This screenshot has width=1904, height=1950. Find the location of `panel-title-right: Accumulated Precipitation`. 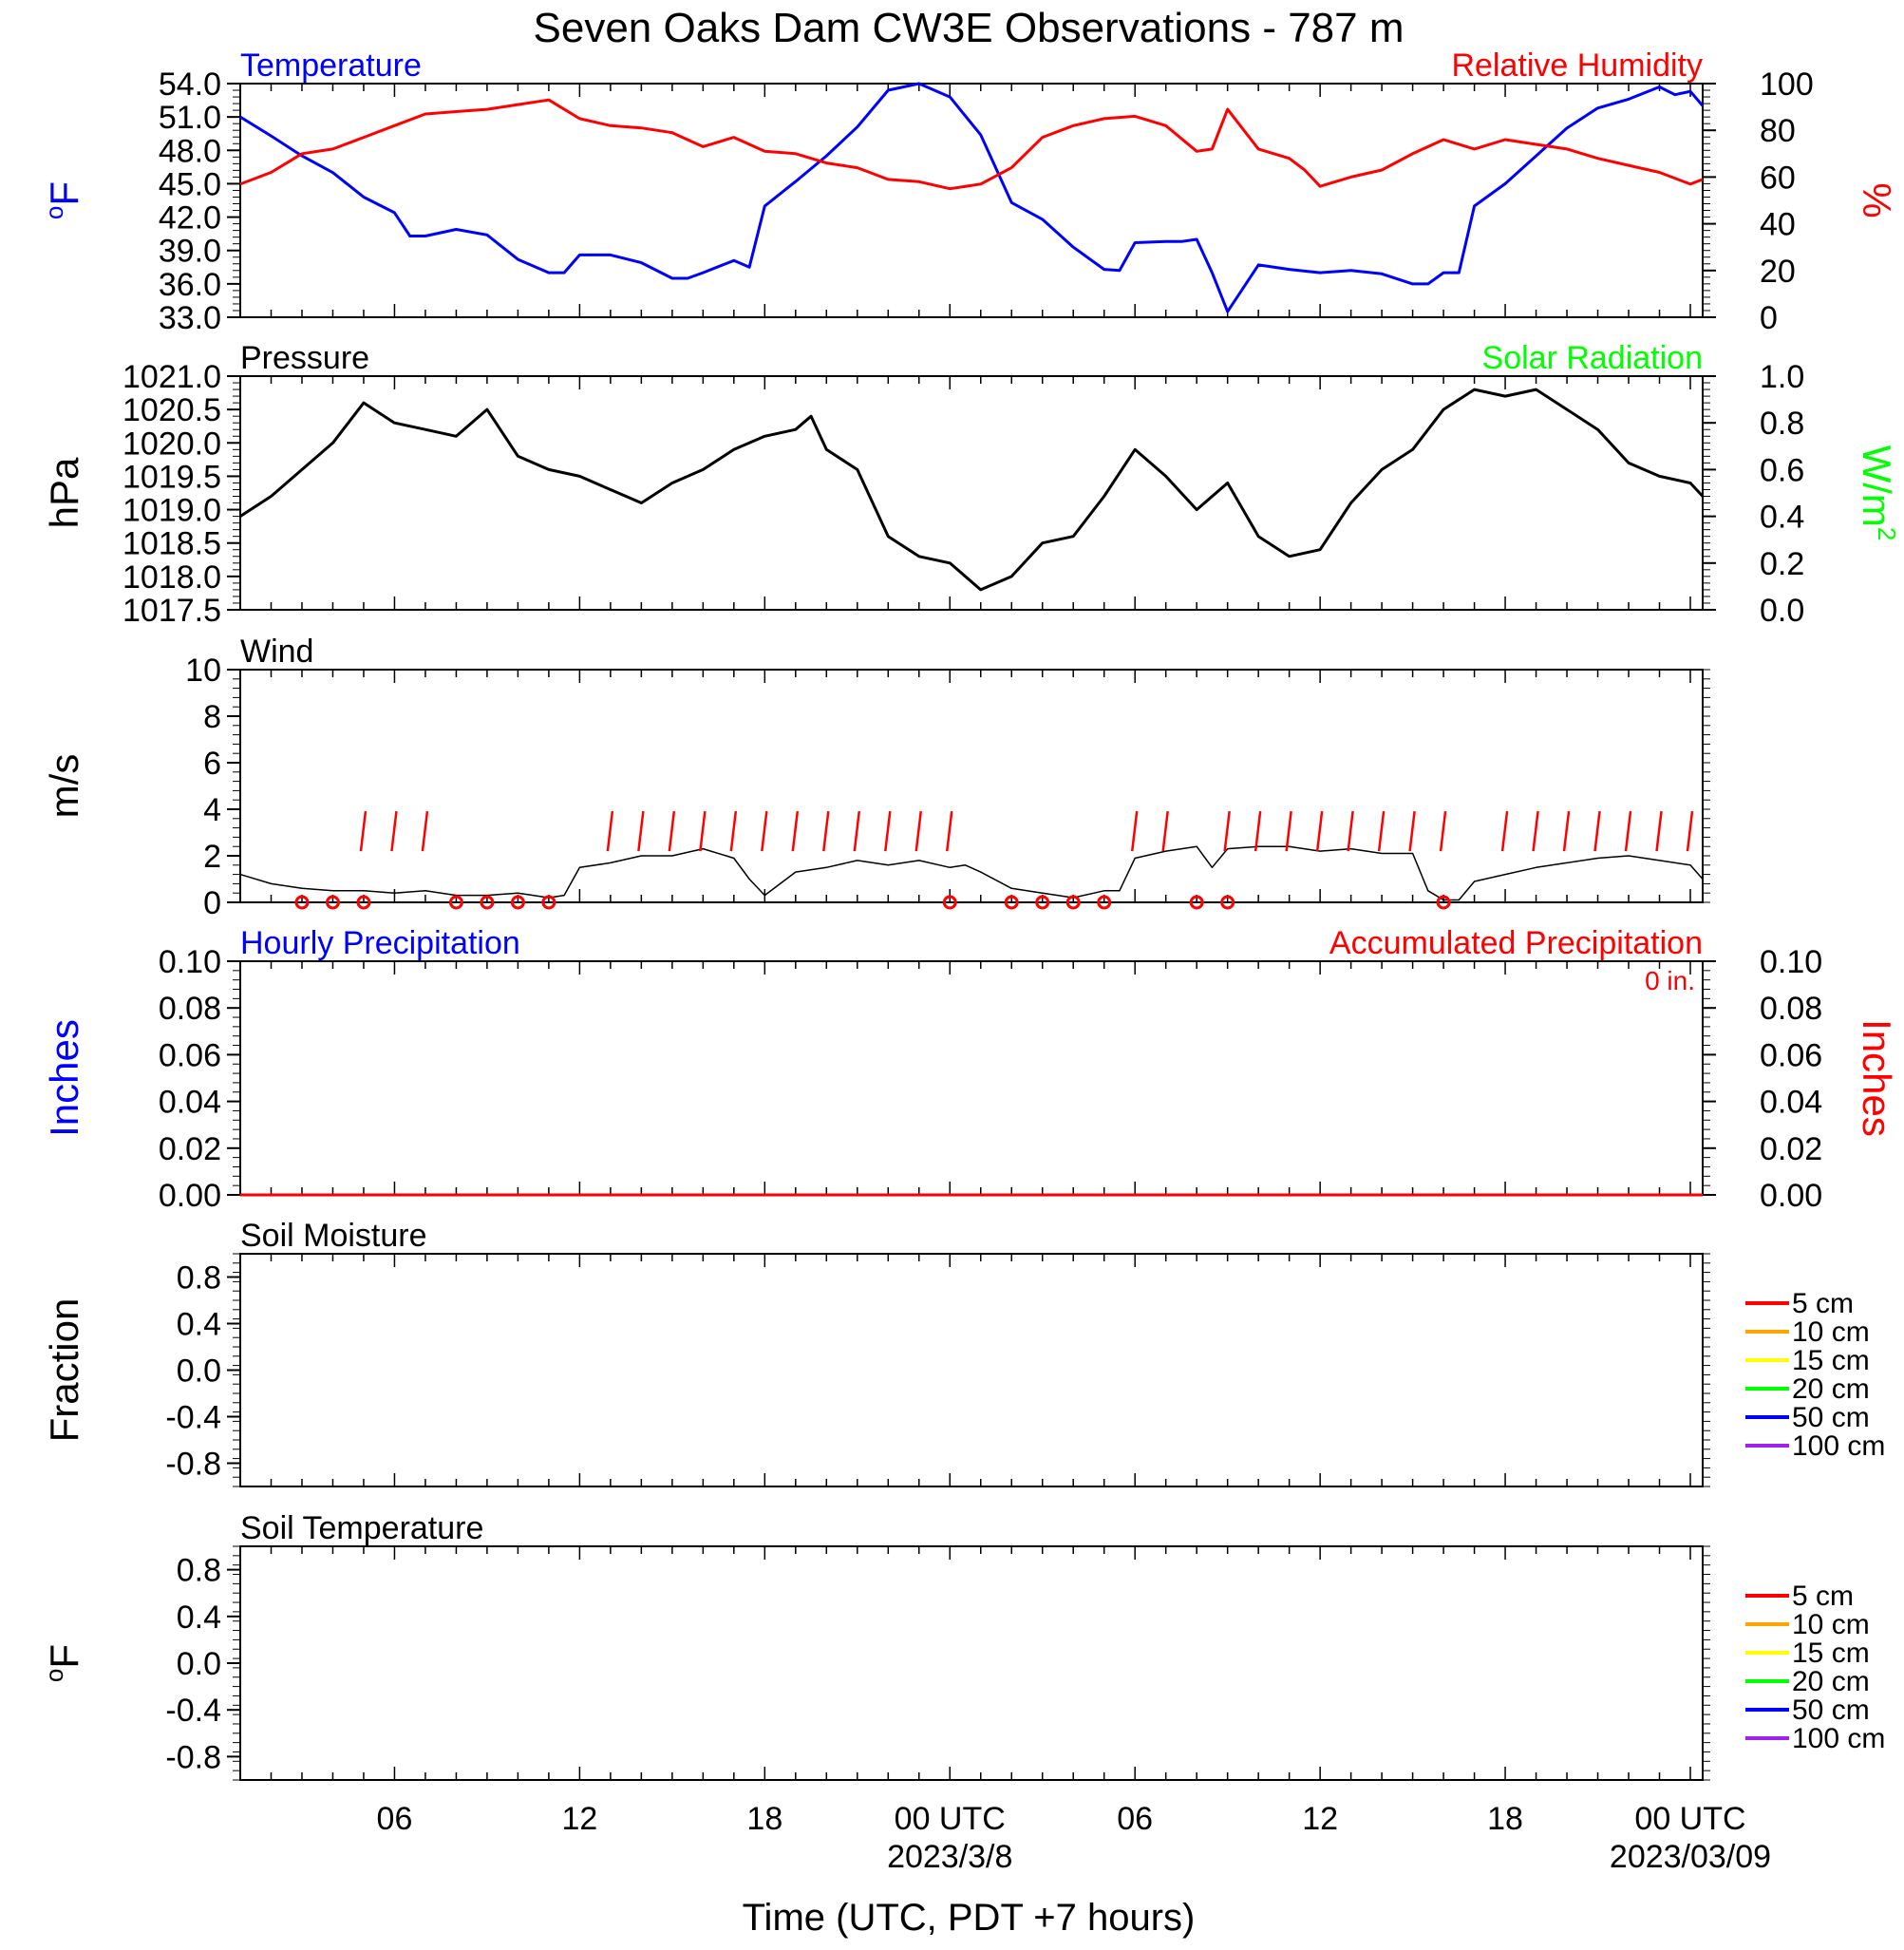

panel-title-right: Accumulated Precipitation is located at coordinates (1516, 943).